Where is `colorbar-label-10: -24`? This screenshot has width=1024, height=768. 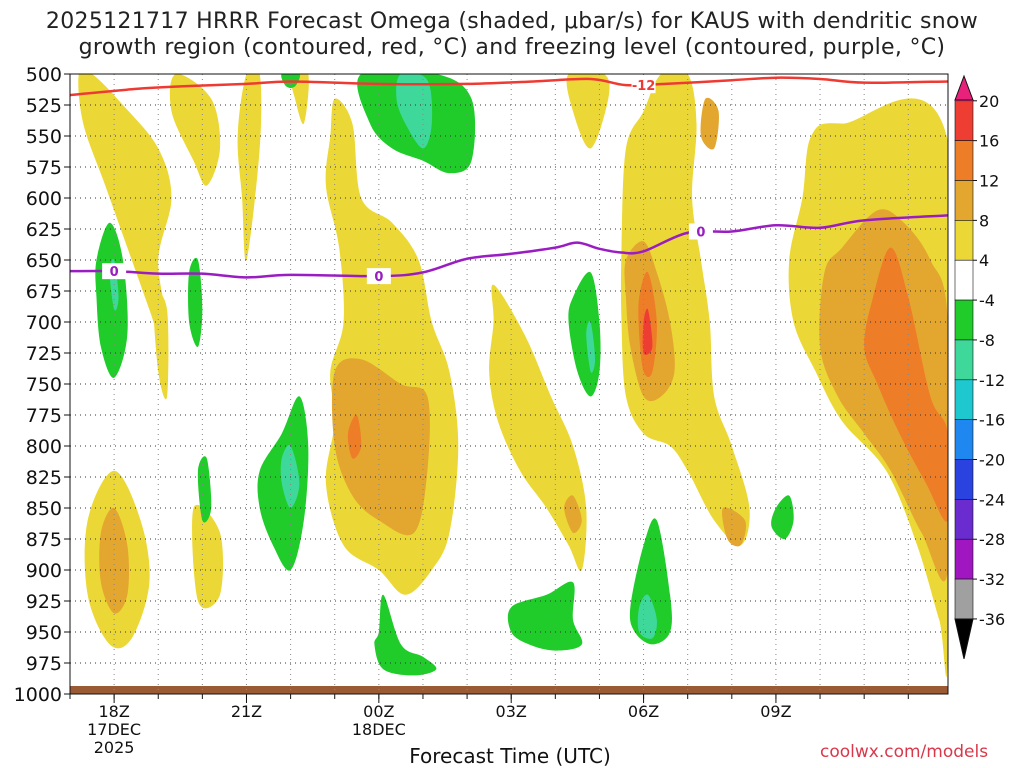
colorbar-label-10: -24 is located at coordinates (992, 499).